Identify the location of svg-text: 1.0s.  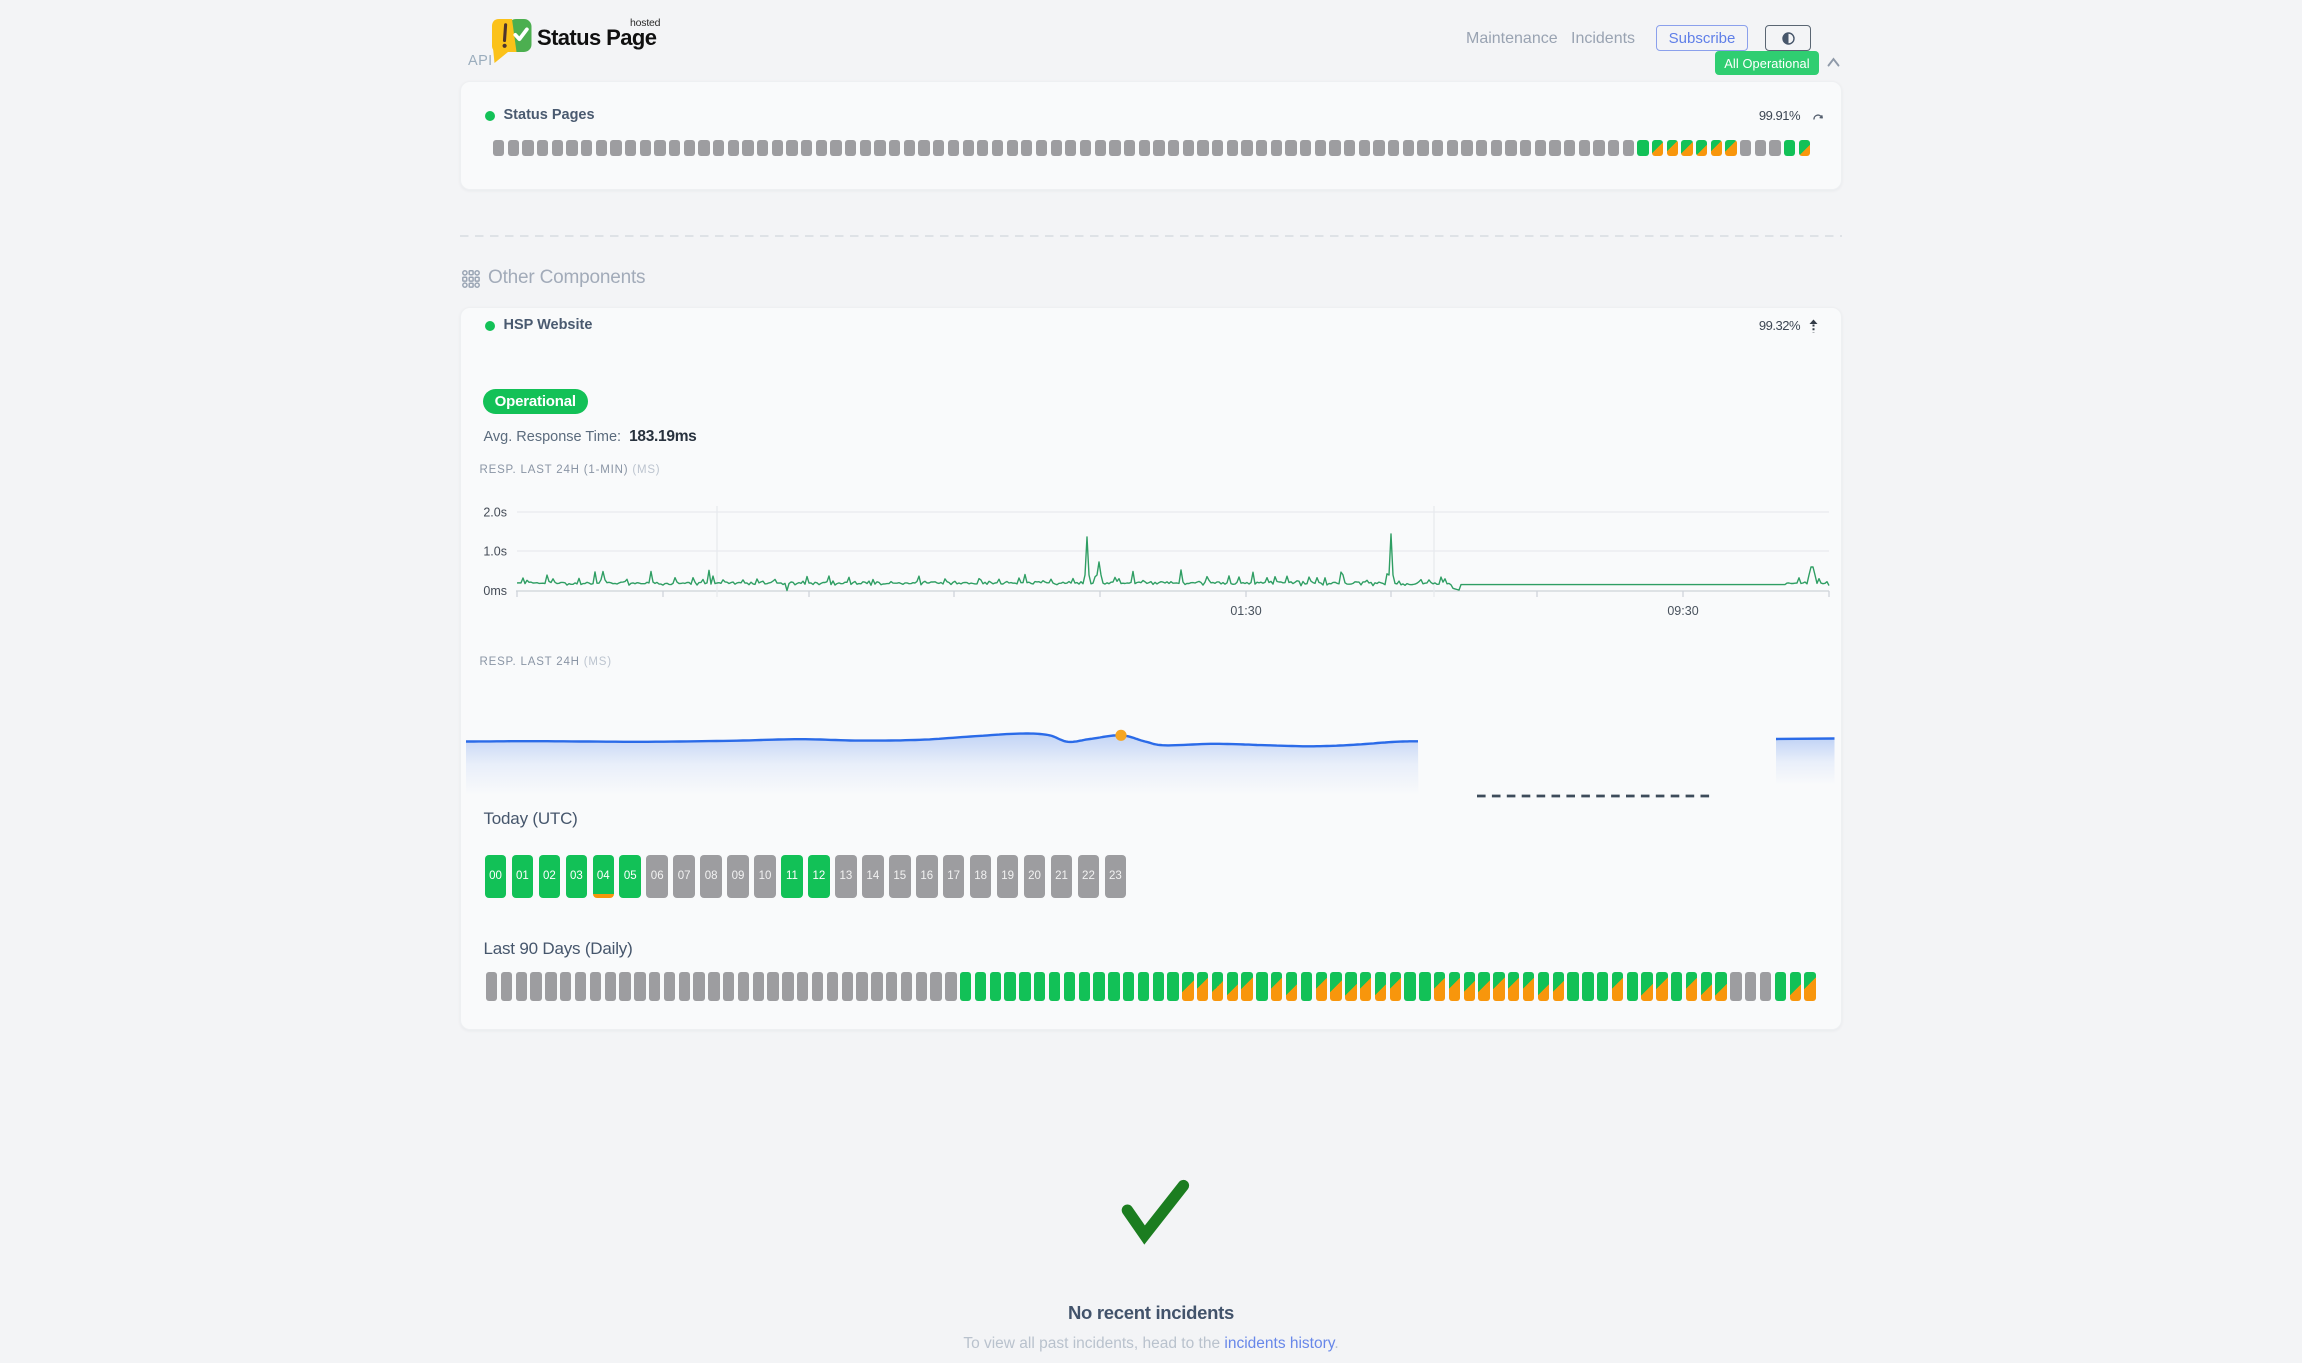
(495, 552).